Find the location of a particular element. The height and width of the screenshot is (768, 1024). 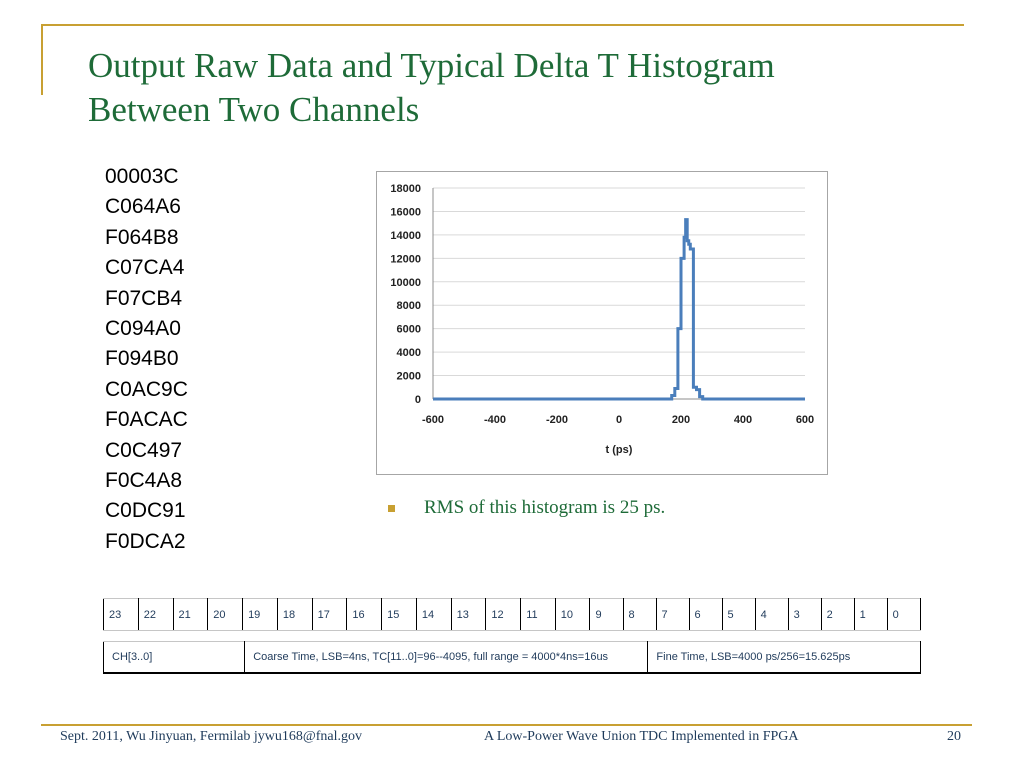

x-axis-label: t (ps) is located at coordinates (619, 450).